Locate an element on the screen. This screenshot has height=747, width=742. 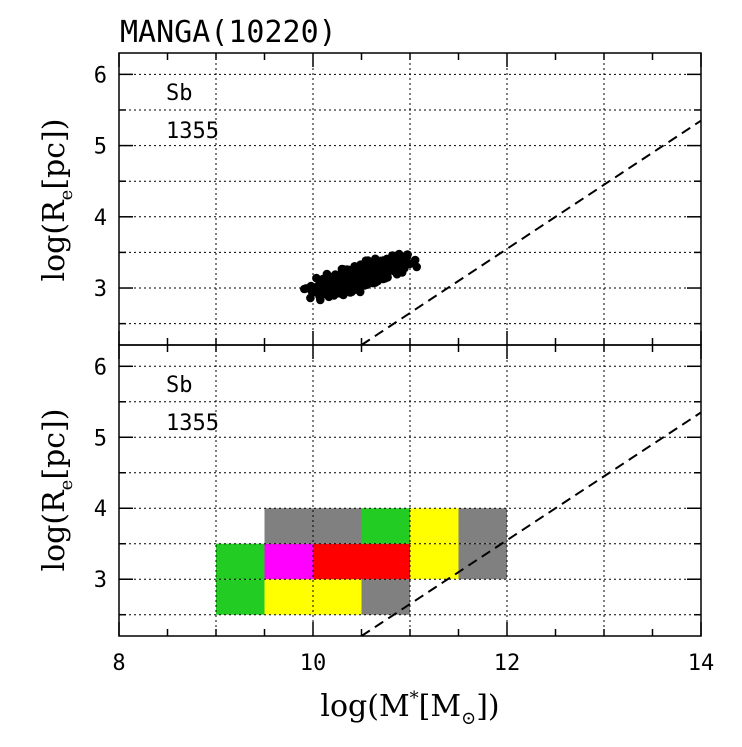
chart-title: MANGA(10220) is located at coordinates (228, 32).